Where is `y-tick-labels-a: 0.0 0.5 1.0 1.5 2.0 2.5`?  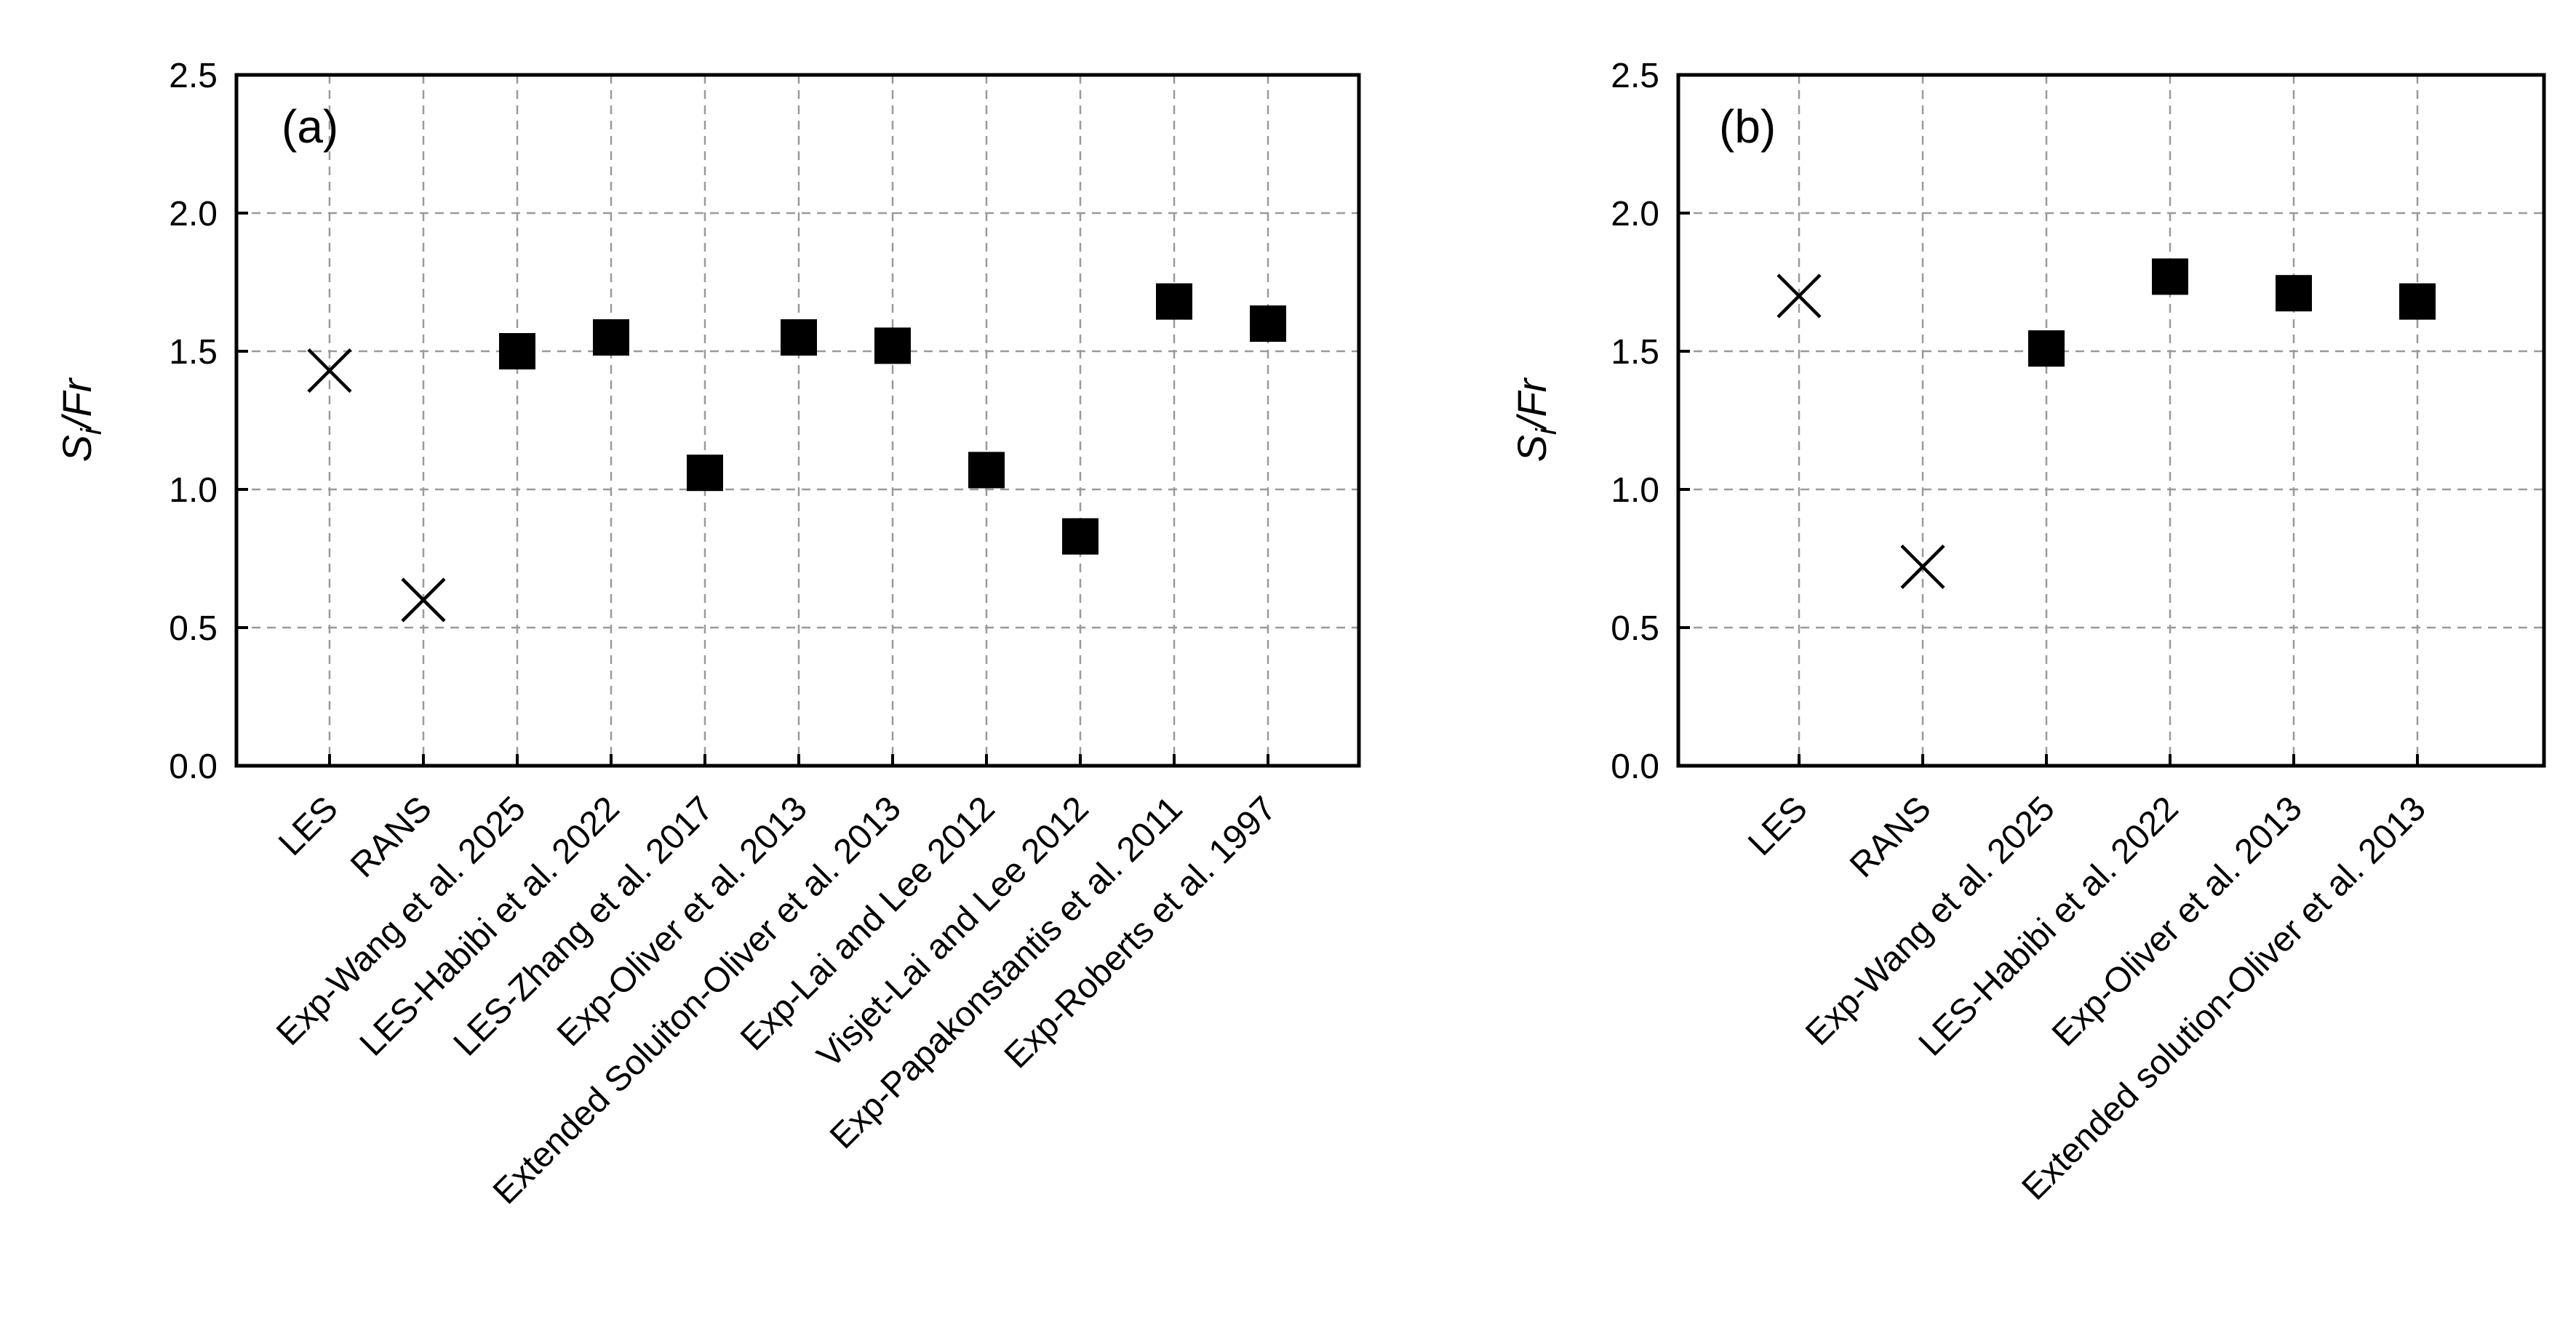
y-tick-labels-a: 0.0 0.5 1.0 1.5 2.0 2.5 is located at coordinates (193, 422).